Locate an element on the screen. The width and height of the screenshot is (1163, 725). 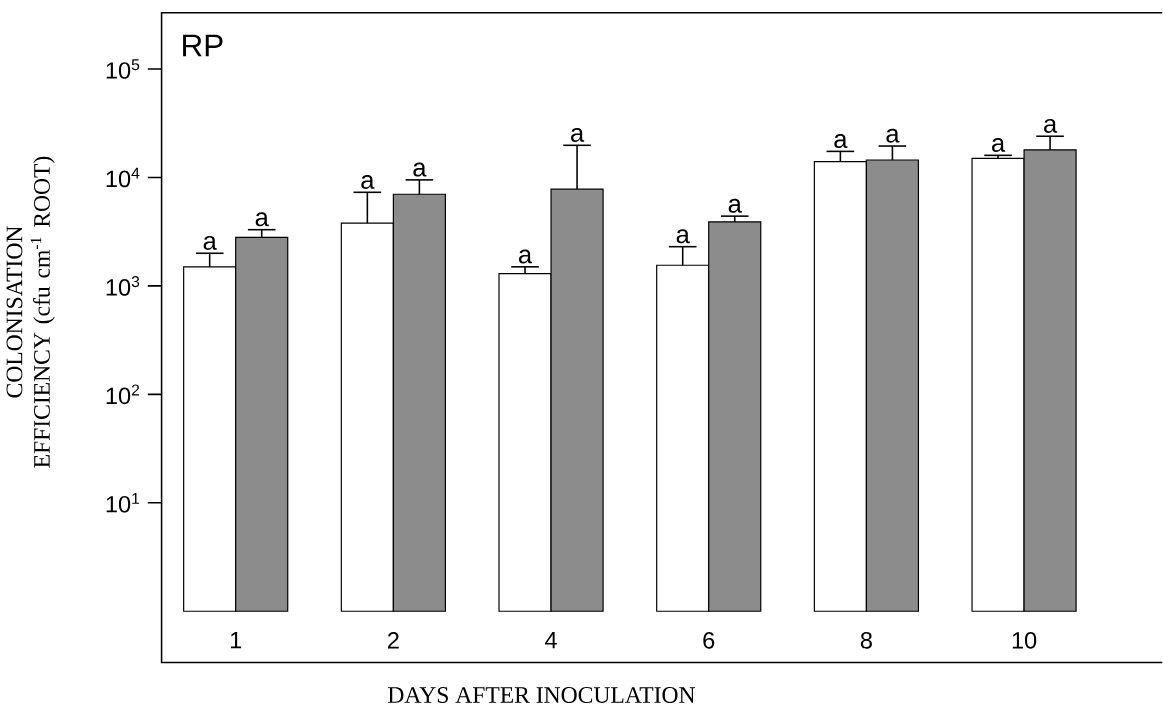
y-tick-label: 10$^{4}$ is located at coordinates (123, 177).